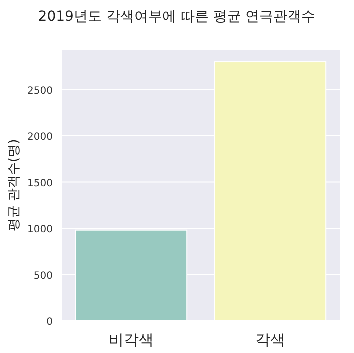 Image resolution: width=354 pixels, height=353 pixels. I want to click on y-tick-label: 500, so click(43, 276).